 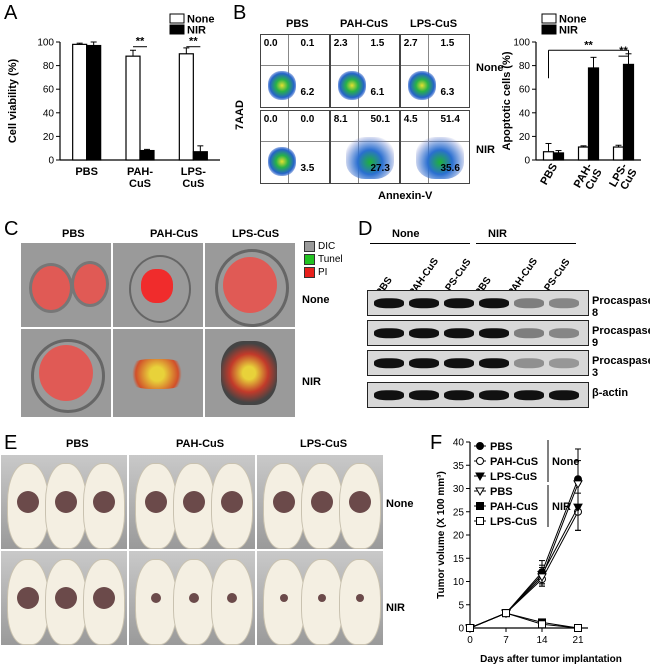 I want to click on micro-title-lps: LPS-CuS, so click(x=256, y=234).